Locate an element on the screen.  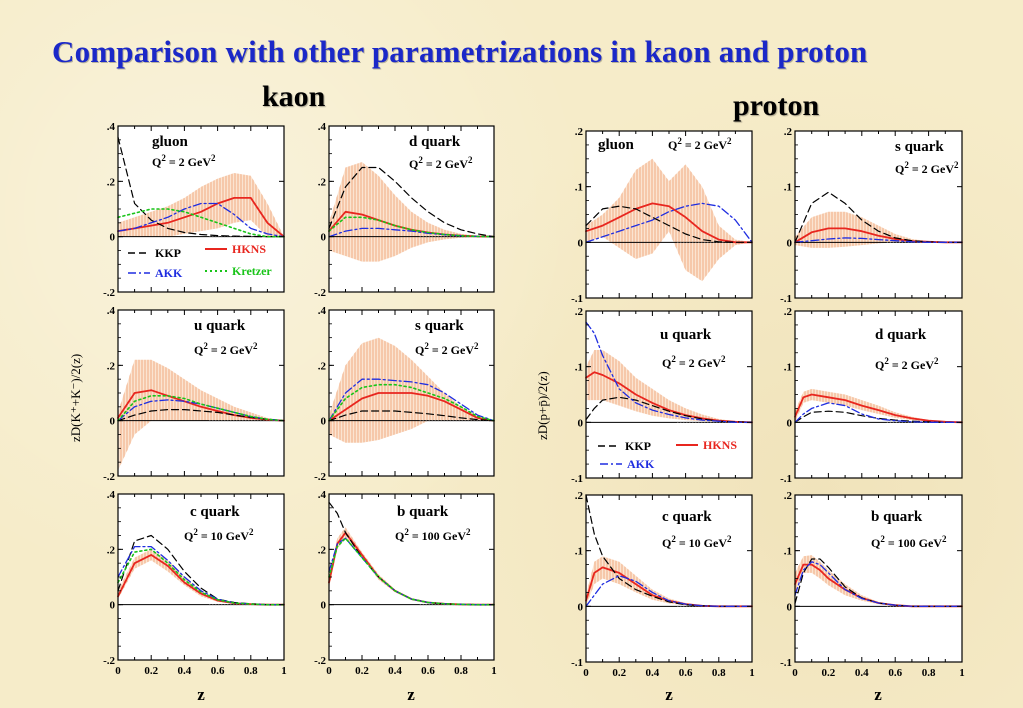
parton-label: s quark is located at coordinates (919, 147).